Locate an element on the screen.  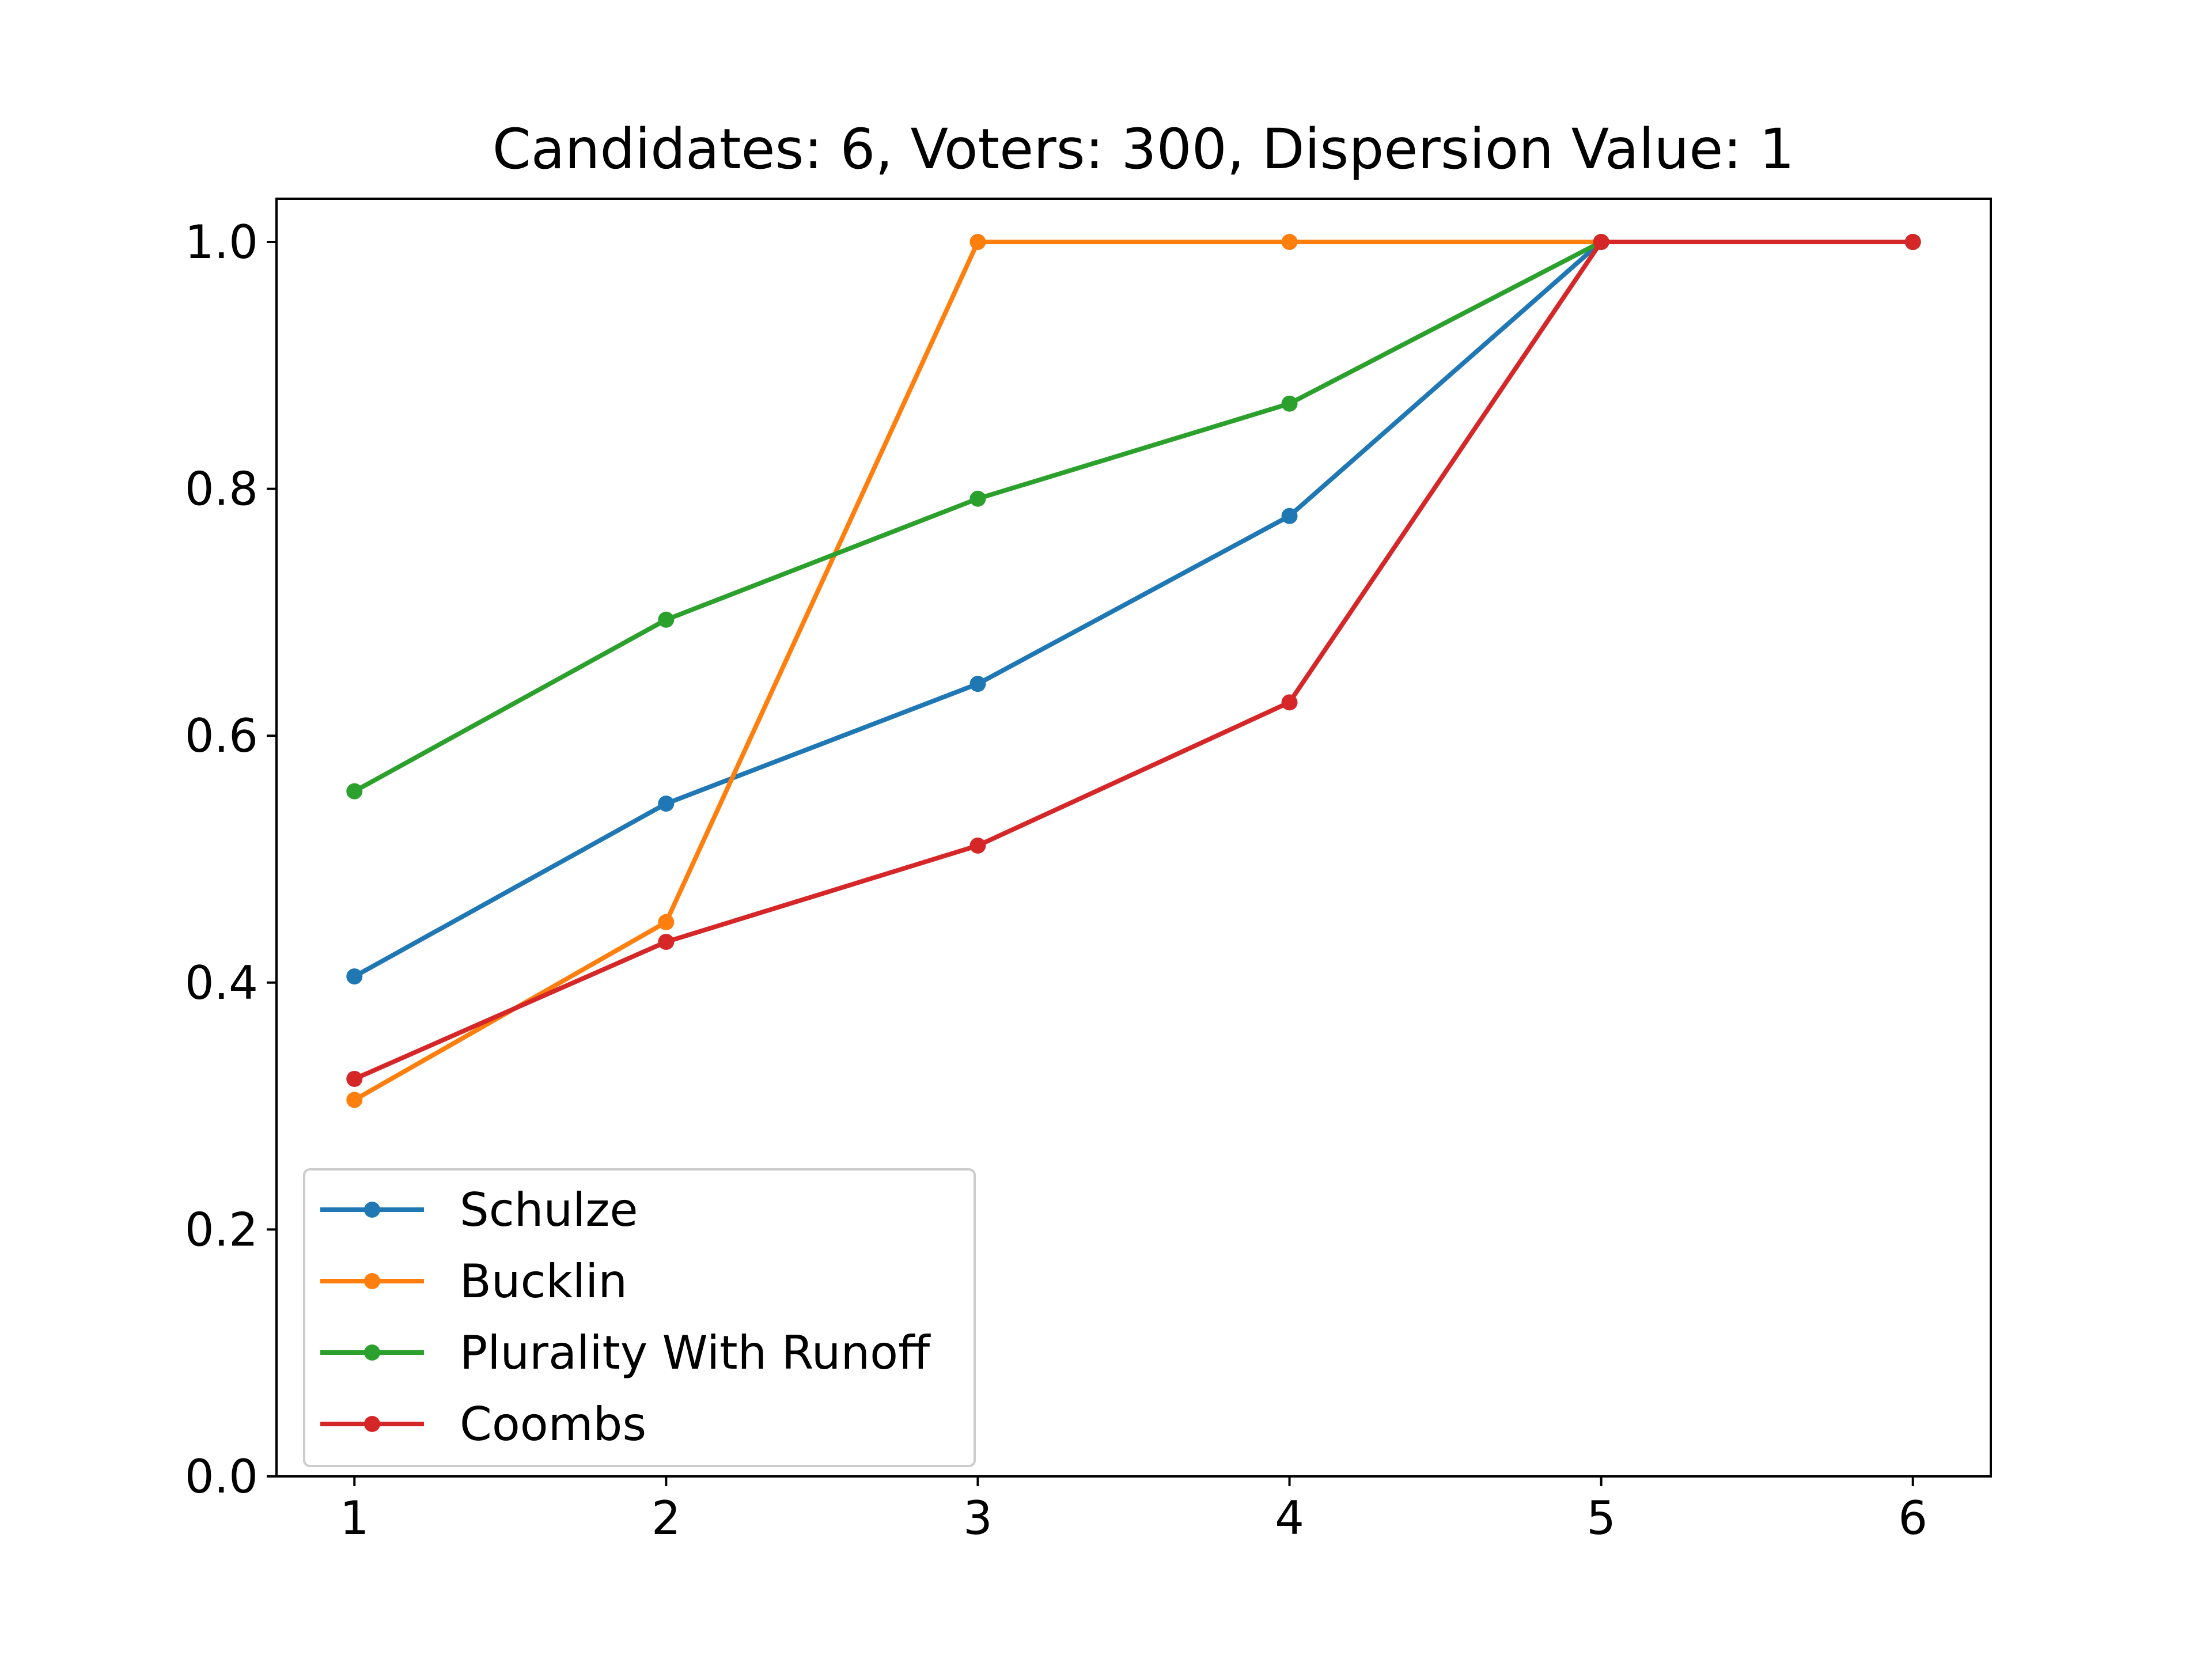
y-tick-label: 0.2 is located at coordinates (221, 1229).